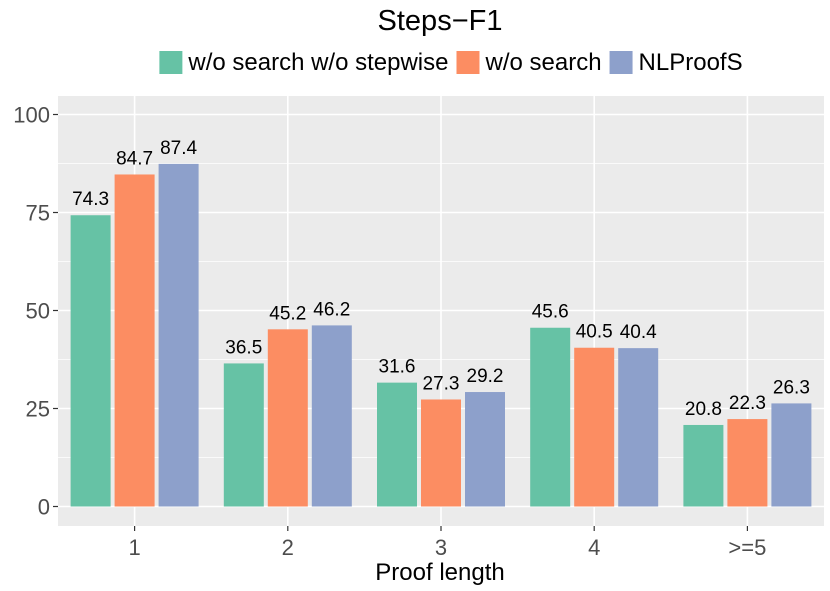 The width and height of the screenshot is (830, 591). What do you see at coordinates (550, 312) in the screenshot?
I see `data-label: 45.6` at bounding box center [550, 312].